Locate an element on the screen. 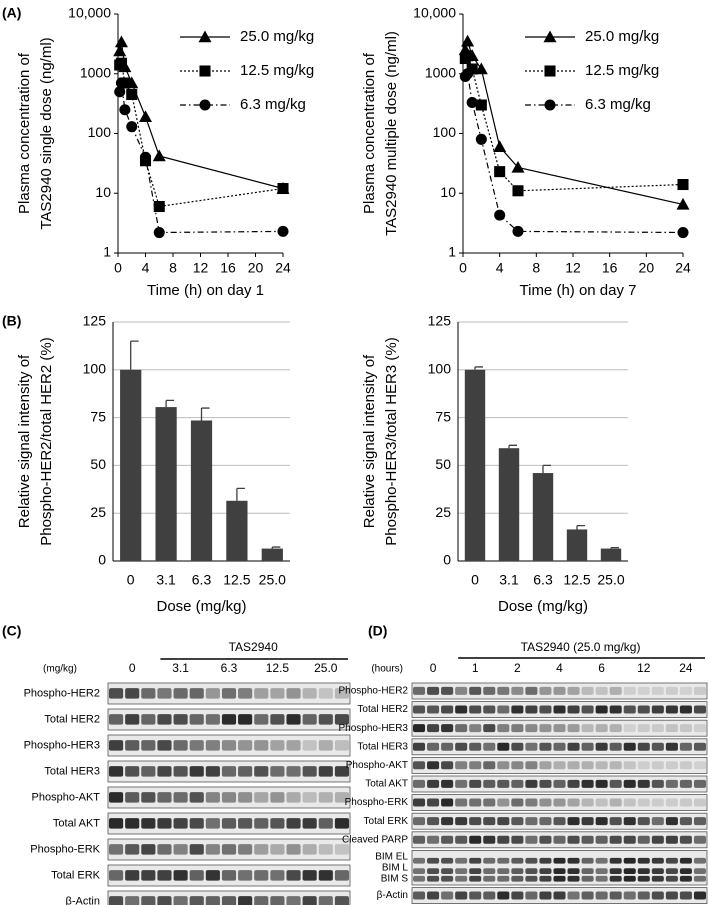  y-tick-label: 10,000 is located at coordinates (89, 13).